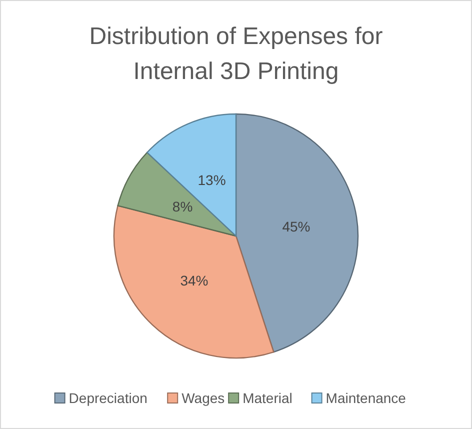 The height and width of the screenshot is (429, 472). I want to click on legend-label: Depreciation, so click(108, 398).